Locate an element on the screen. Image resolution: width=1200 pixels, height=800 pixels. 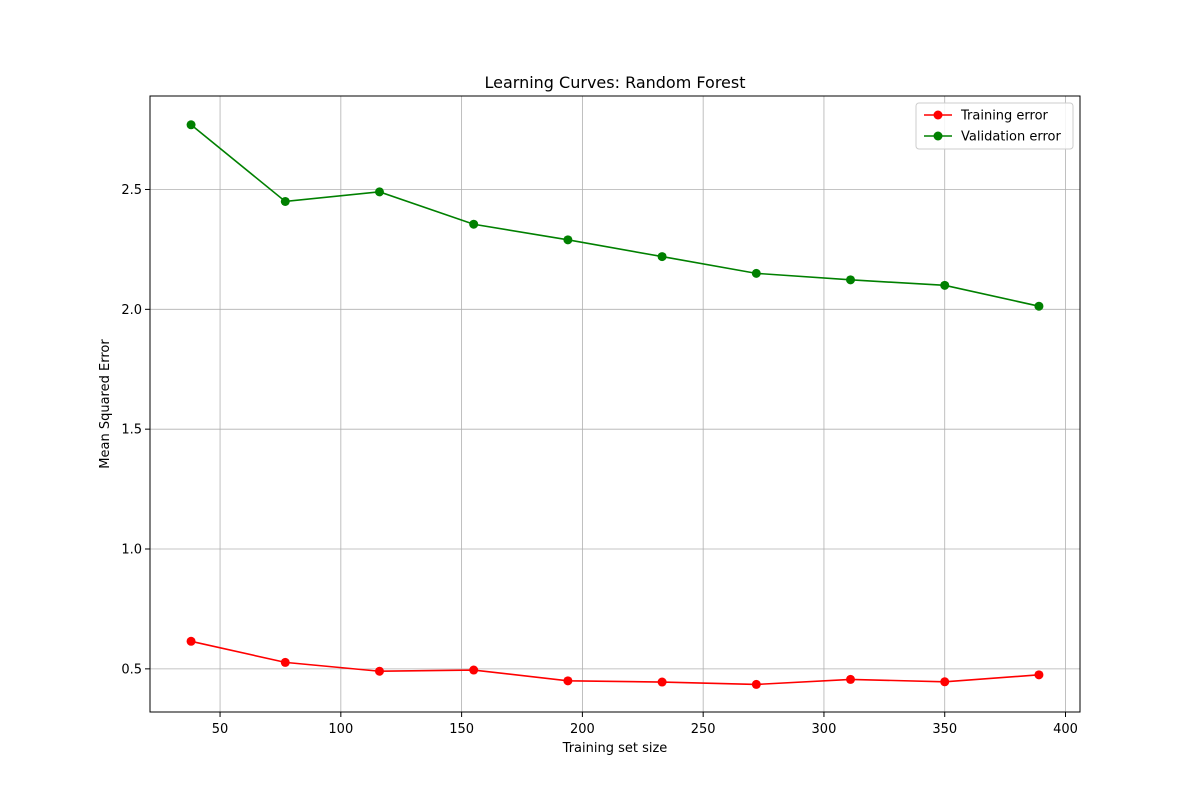
x-tick-label: 200 is located at coordinates (582, 729).